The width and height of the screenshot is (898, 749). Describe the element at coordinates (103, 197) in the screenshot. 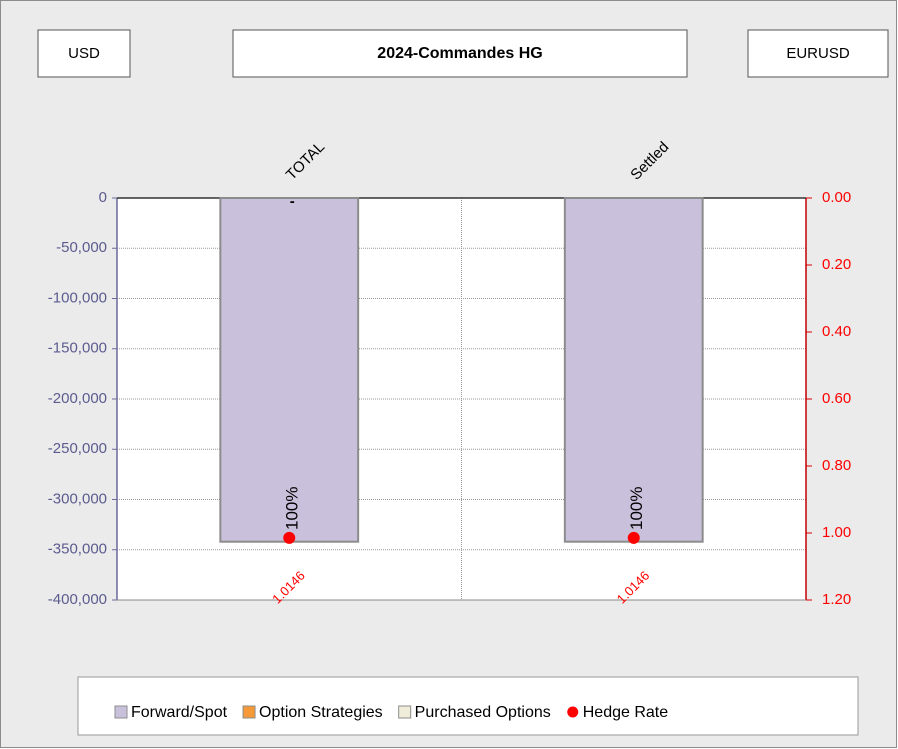

I see `y-tick-label: 0` at that location.